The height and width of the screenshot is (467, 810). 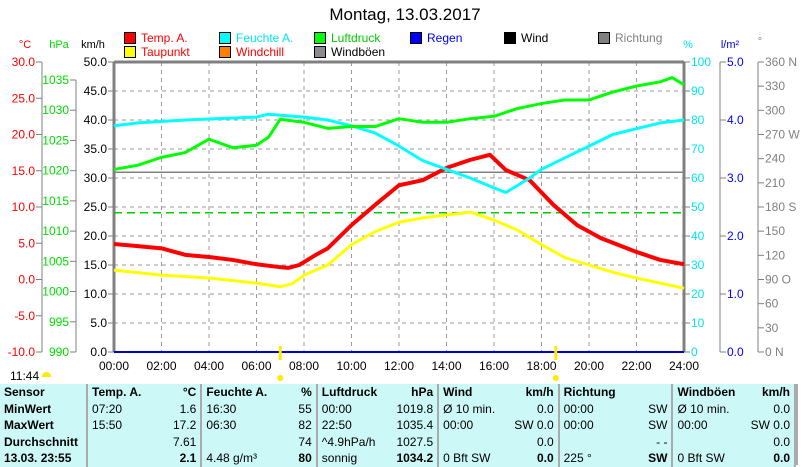 I want to click on axis-unit-pressure: hPa, so click(x=59, y=45).